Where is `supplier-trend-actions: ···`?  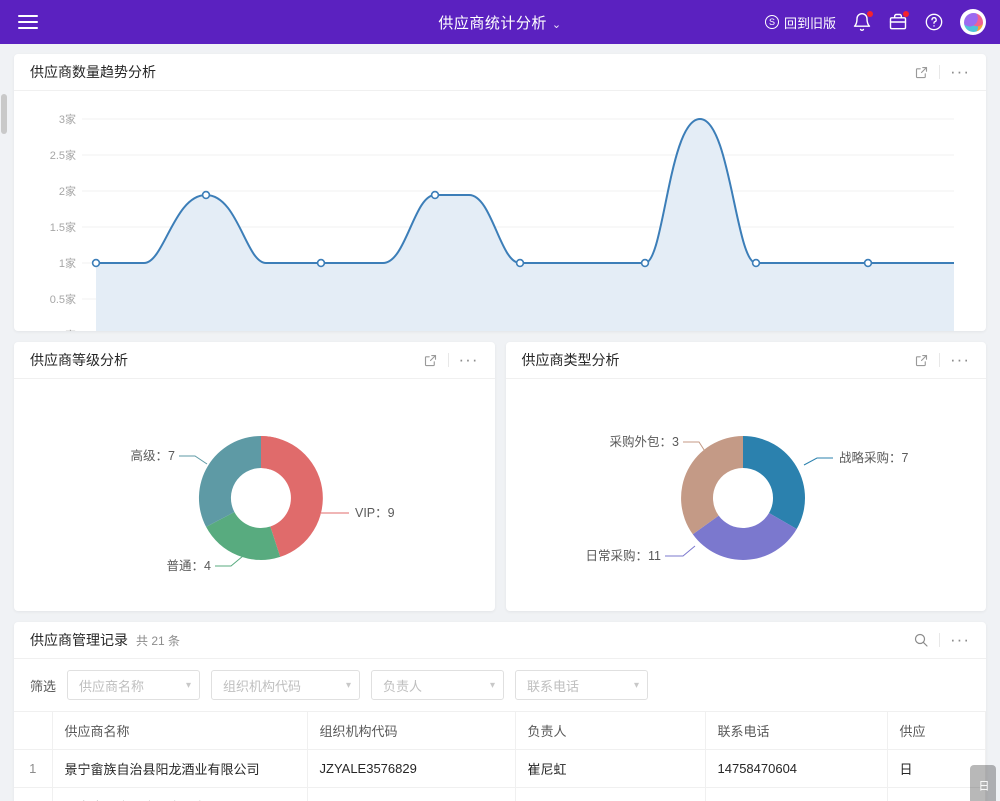 supplier-trend-actions: ··· is located at coordinates (938, 71).